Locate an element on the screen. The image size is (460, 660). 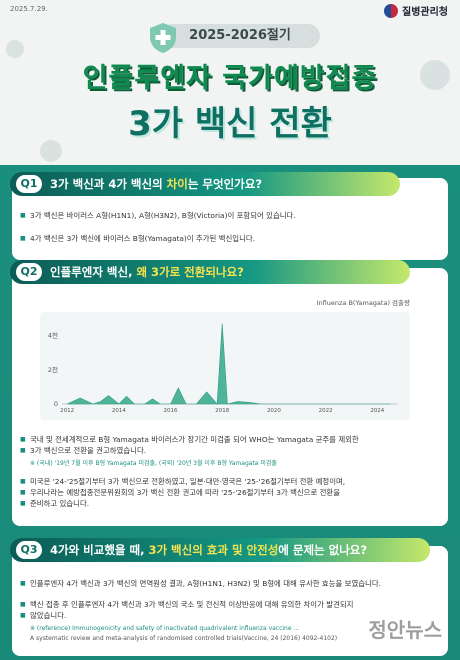
q2-bullet-cont: 3가 백신으로 전환을 권고하였습니다. is located at coordinates (83, 450).